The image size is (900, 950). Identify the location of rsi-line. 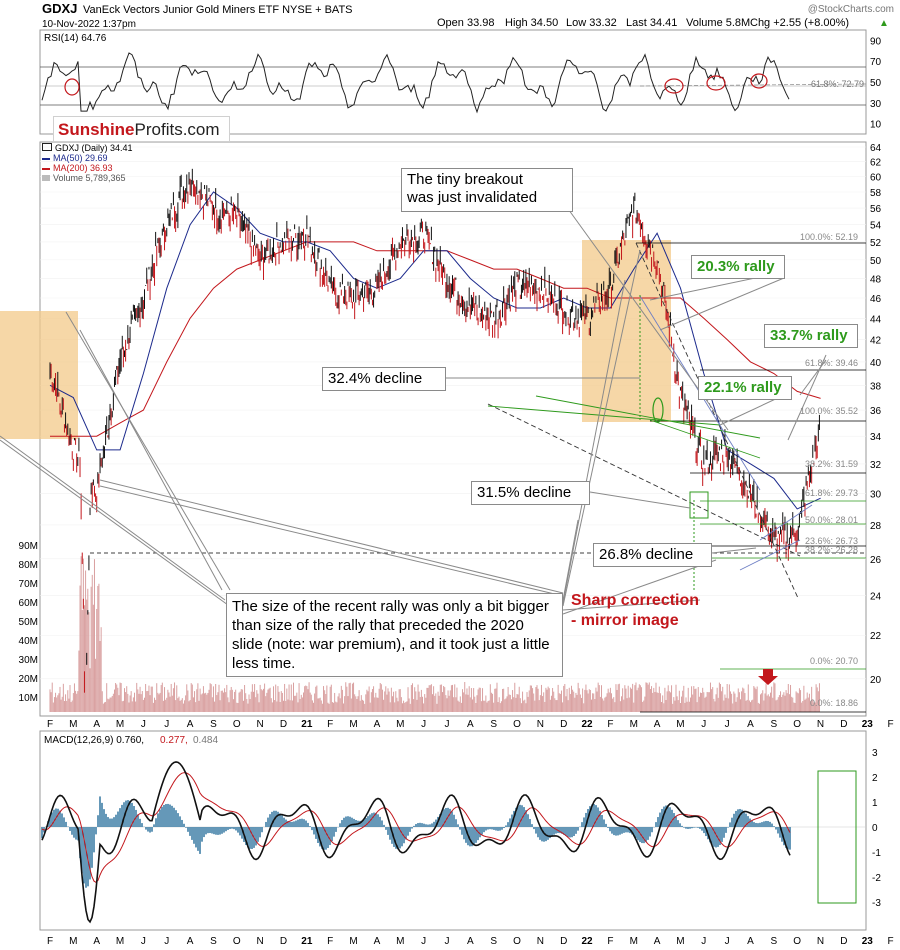
(415, 83).